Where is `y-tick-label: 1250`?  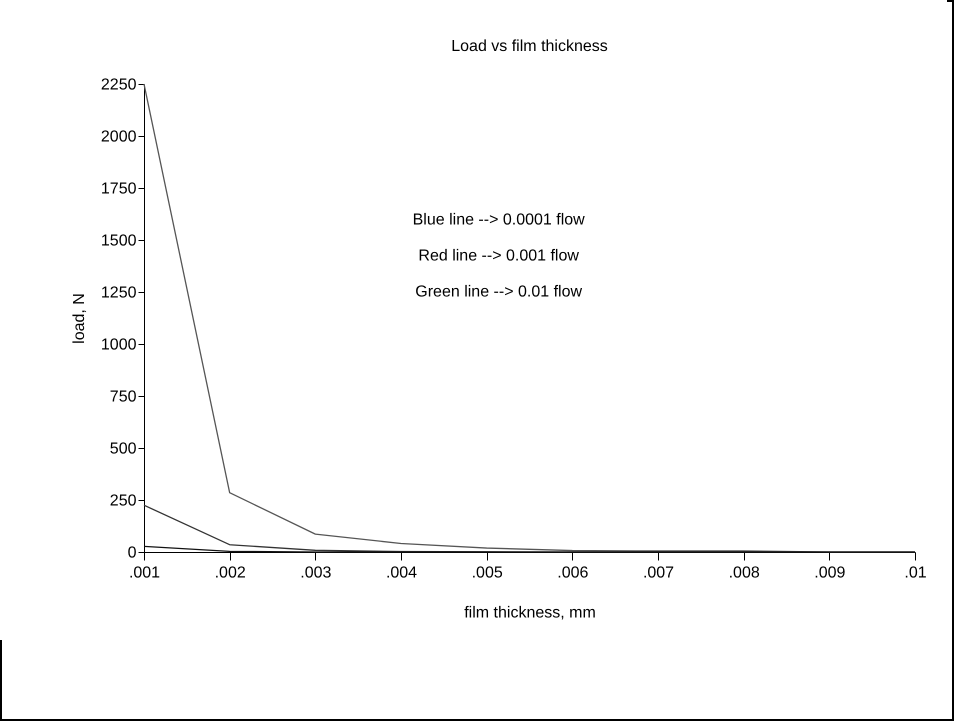 y-tick-label: 1250 is located at coordinates (118, 293).